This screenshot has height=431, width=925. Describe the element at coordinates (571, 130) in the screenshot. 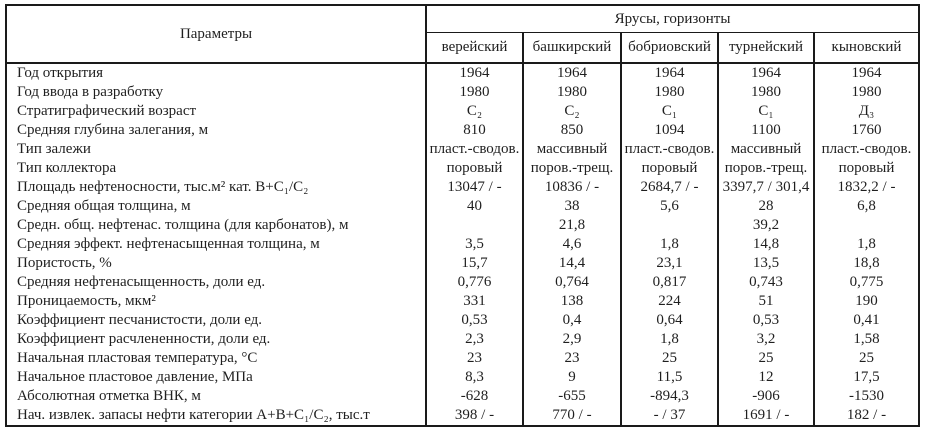

I see `cell-value: 850` at that location.